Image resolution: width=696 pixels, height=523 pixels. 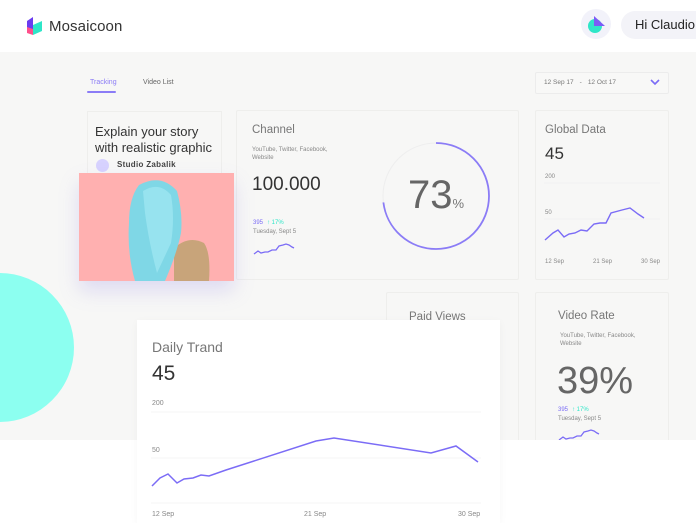 What do you see at coordinates (580, 410) in the screenshot?
I see `video-rate-stat-change: ↑ 17%` at bounding box center [580, 410].